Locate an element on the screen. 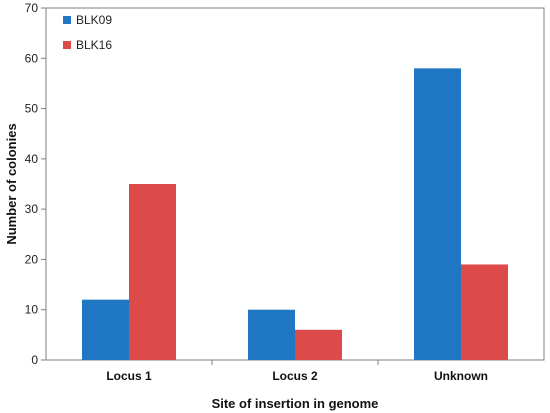 The width and height of the screenshot is (550, 413). y-tick-label: 40 is located at coordinates (32, 159).